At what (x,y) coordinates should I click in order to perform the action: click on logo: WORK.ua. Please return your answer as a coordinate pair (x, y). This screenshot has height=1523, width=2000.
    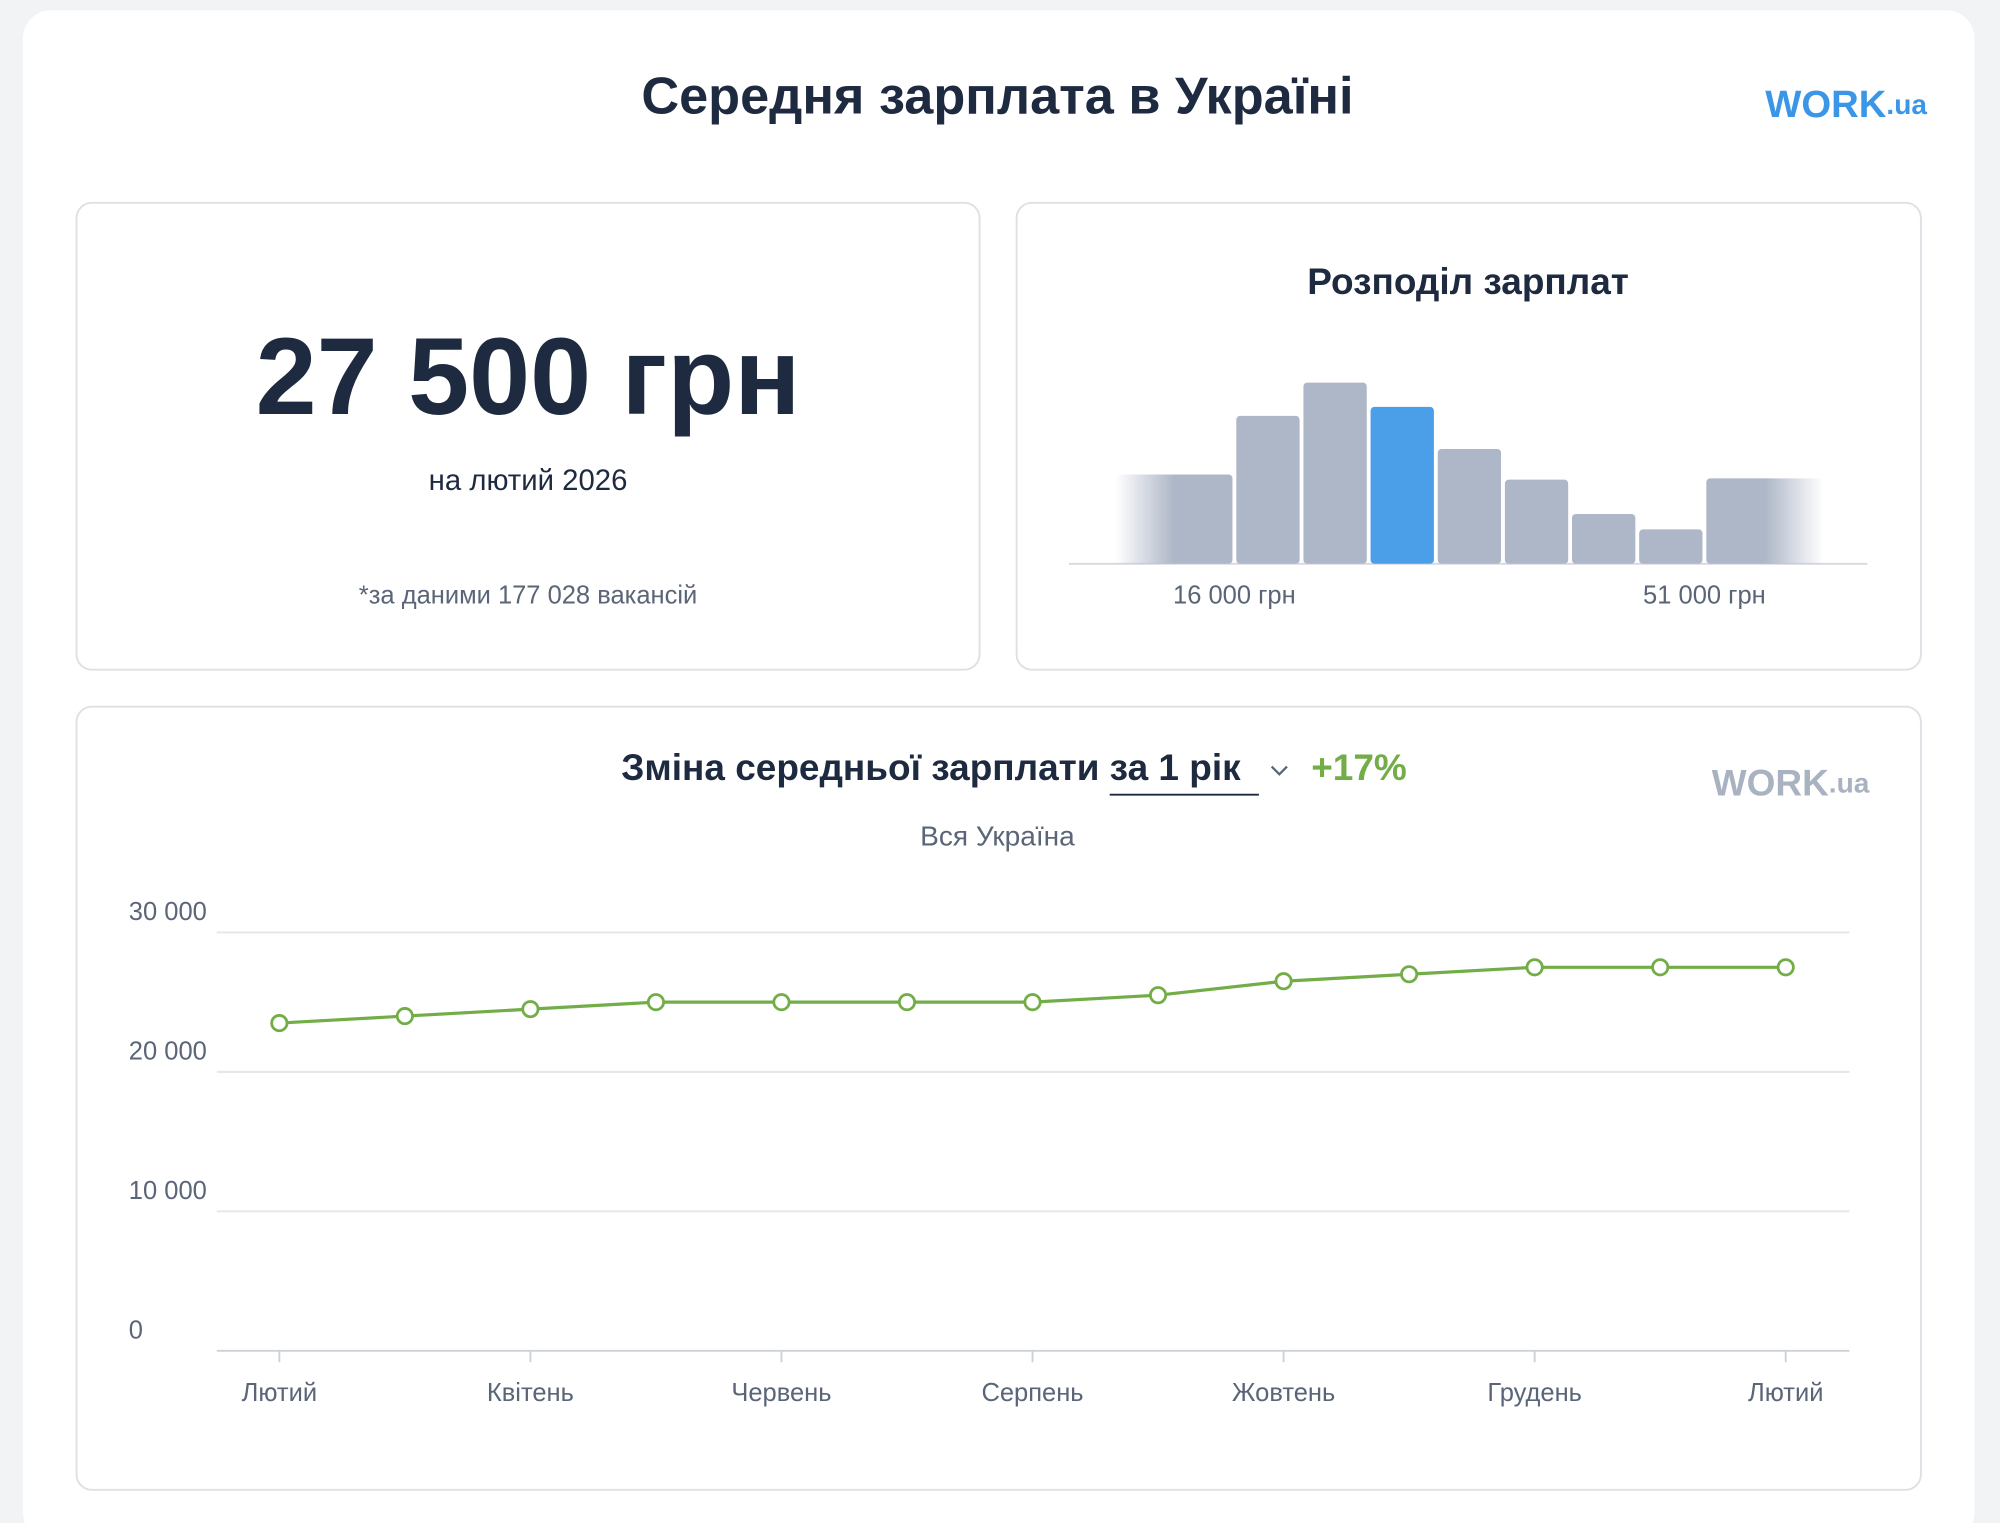
    Looking at the image, I should click on (1846, 104).